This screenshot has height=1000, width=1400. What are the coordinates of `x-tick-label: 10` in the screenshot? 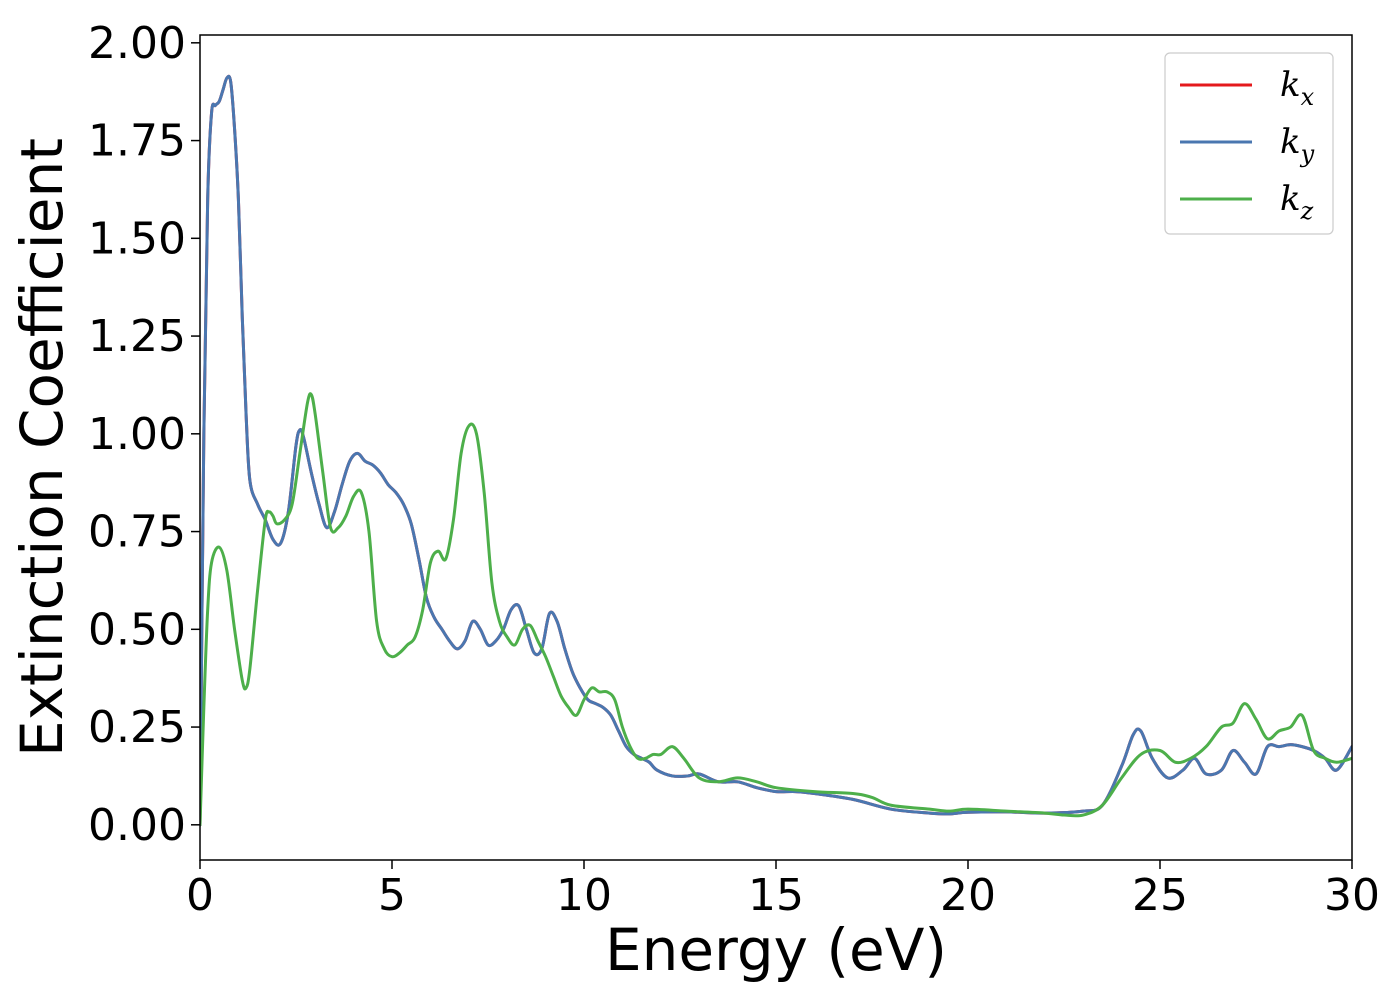 It's located at (584, 895).